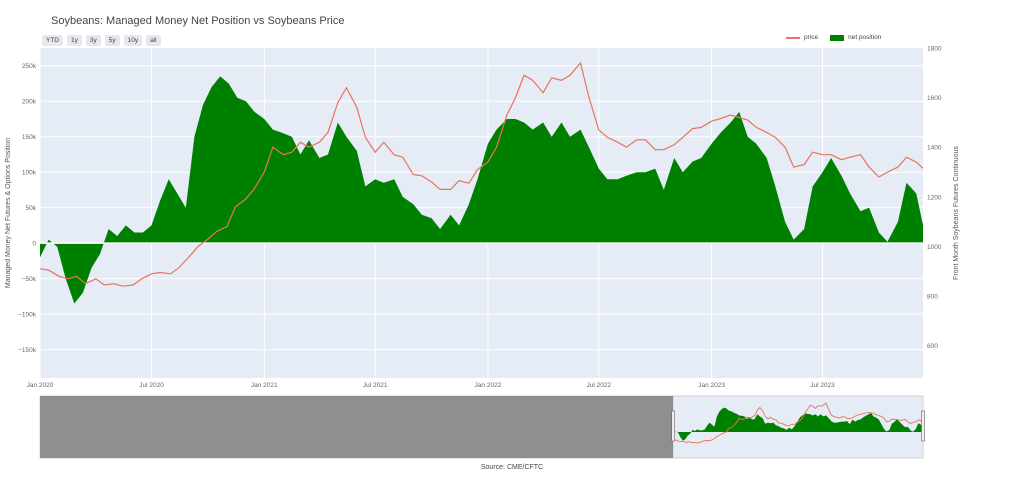  What do you see at coordinates (934, 98) in the screenshot?
I see `y-right-tick-label: 1600` at bounding box center [934, 98].